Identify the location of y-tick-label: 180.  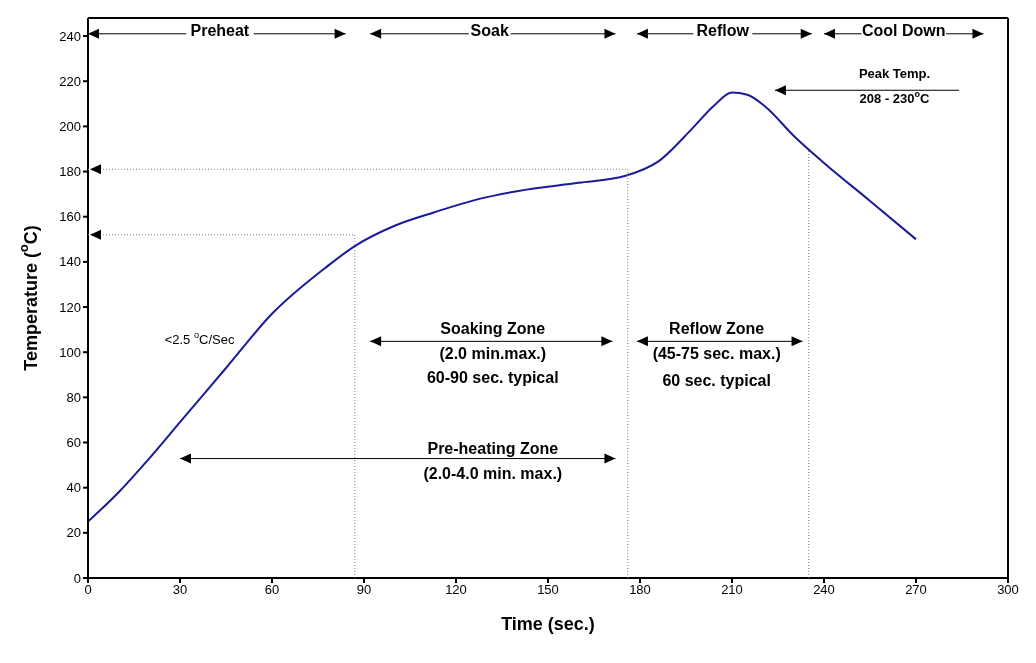
(70, 172).